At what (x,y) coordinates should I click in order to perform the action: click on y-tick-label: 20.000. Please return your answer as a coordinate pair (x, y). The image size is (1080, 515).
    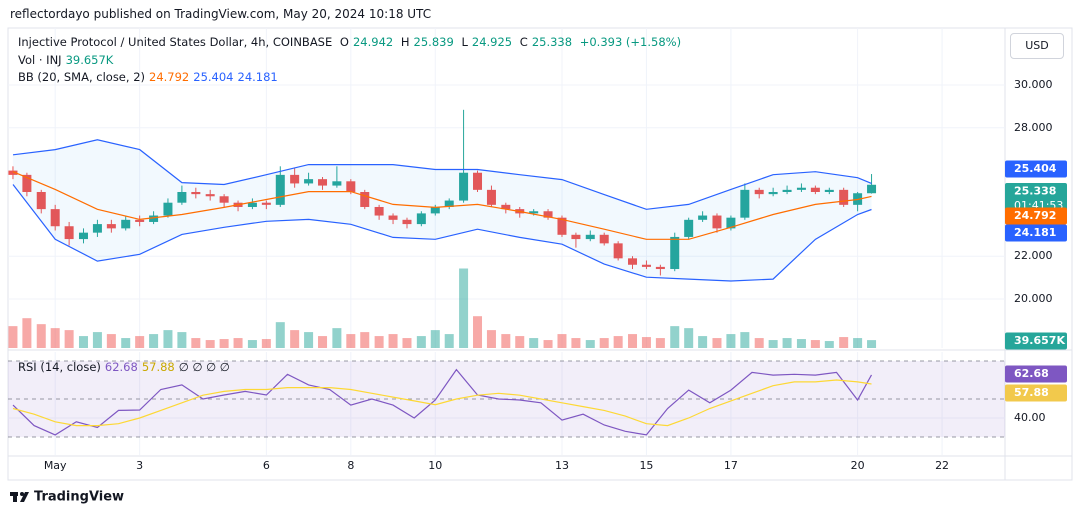
    Looking at the image, I should click on (1033, 298).